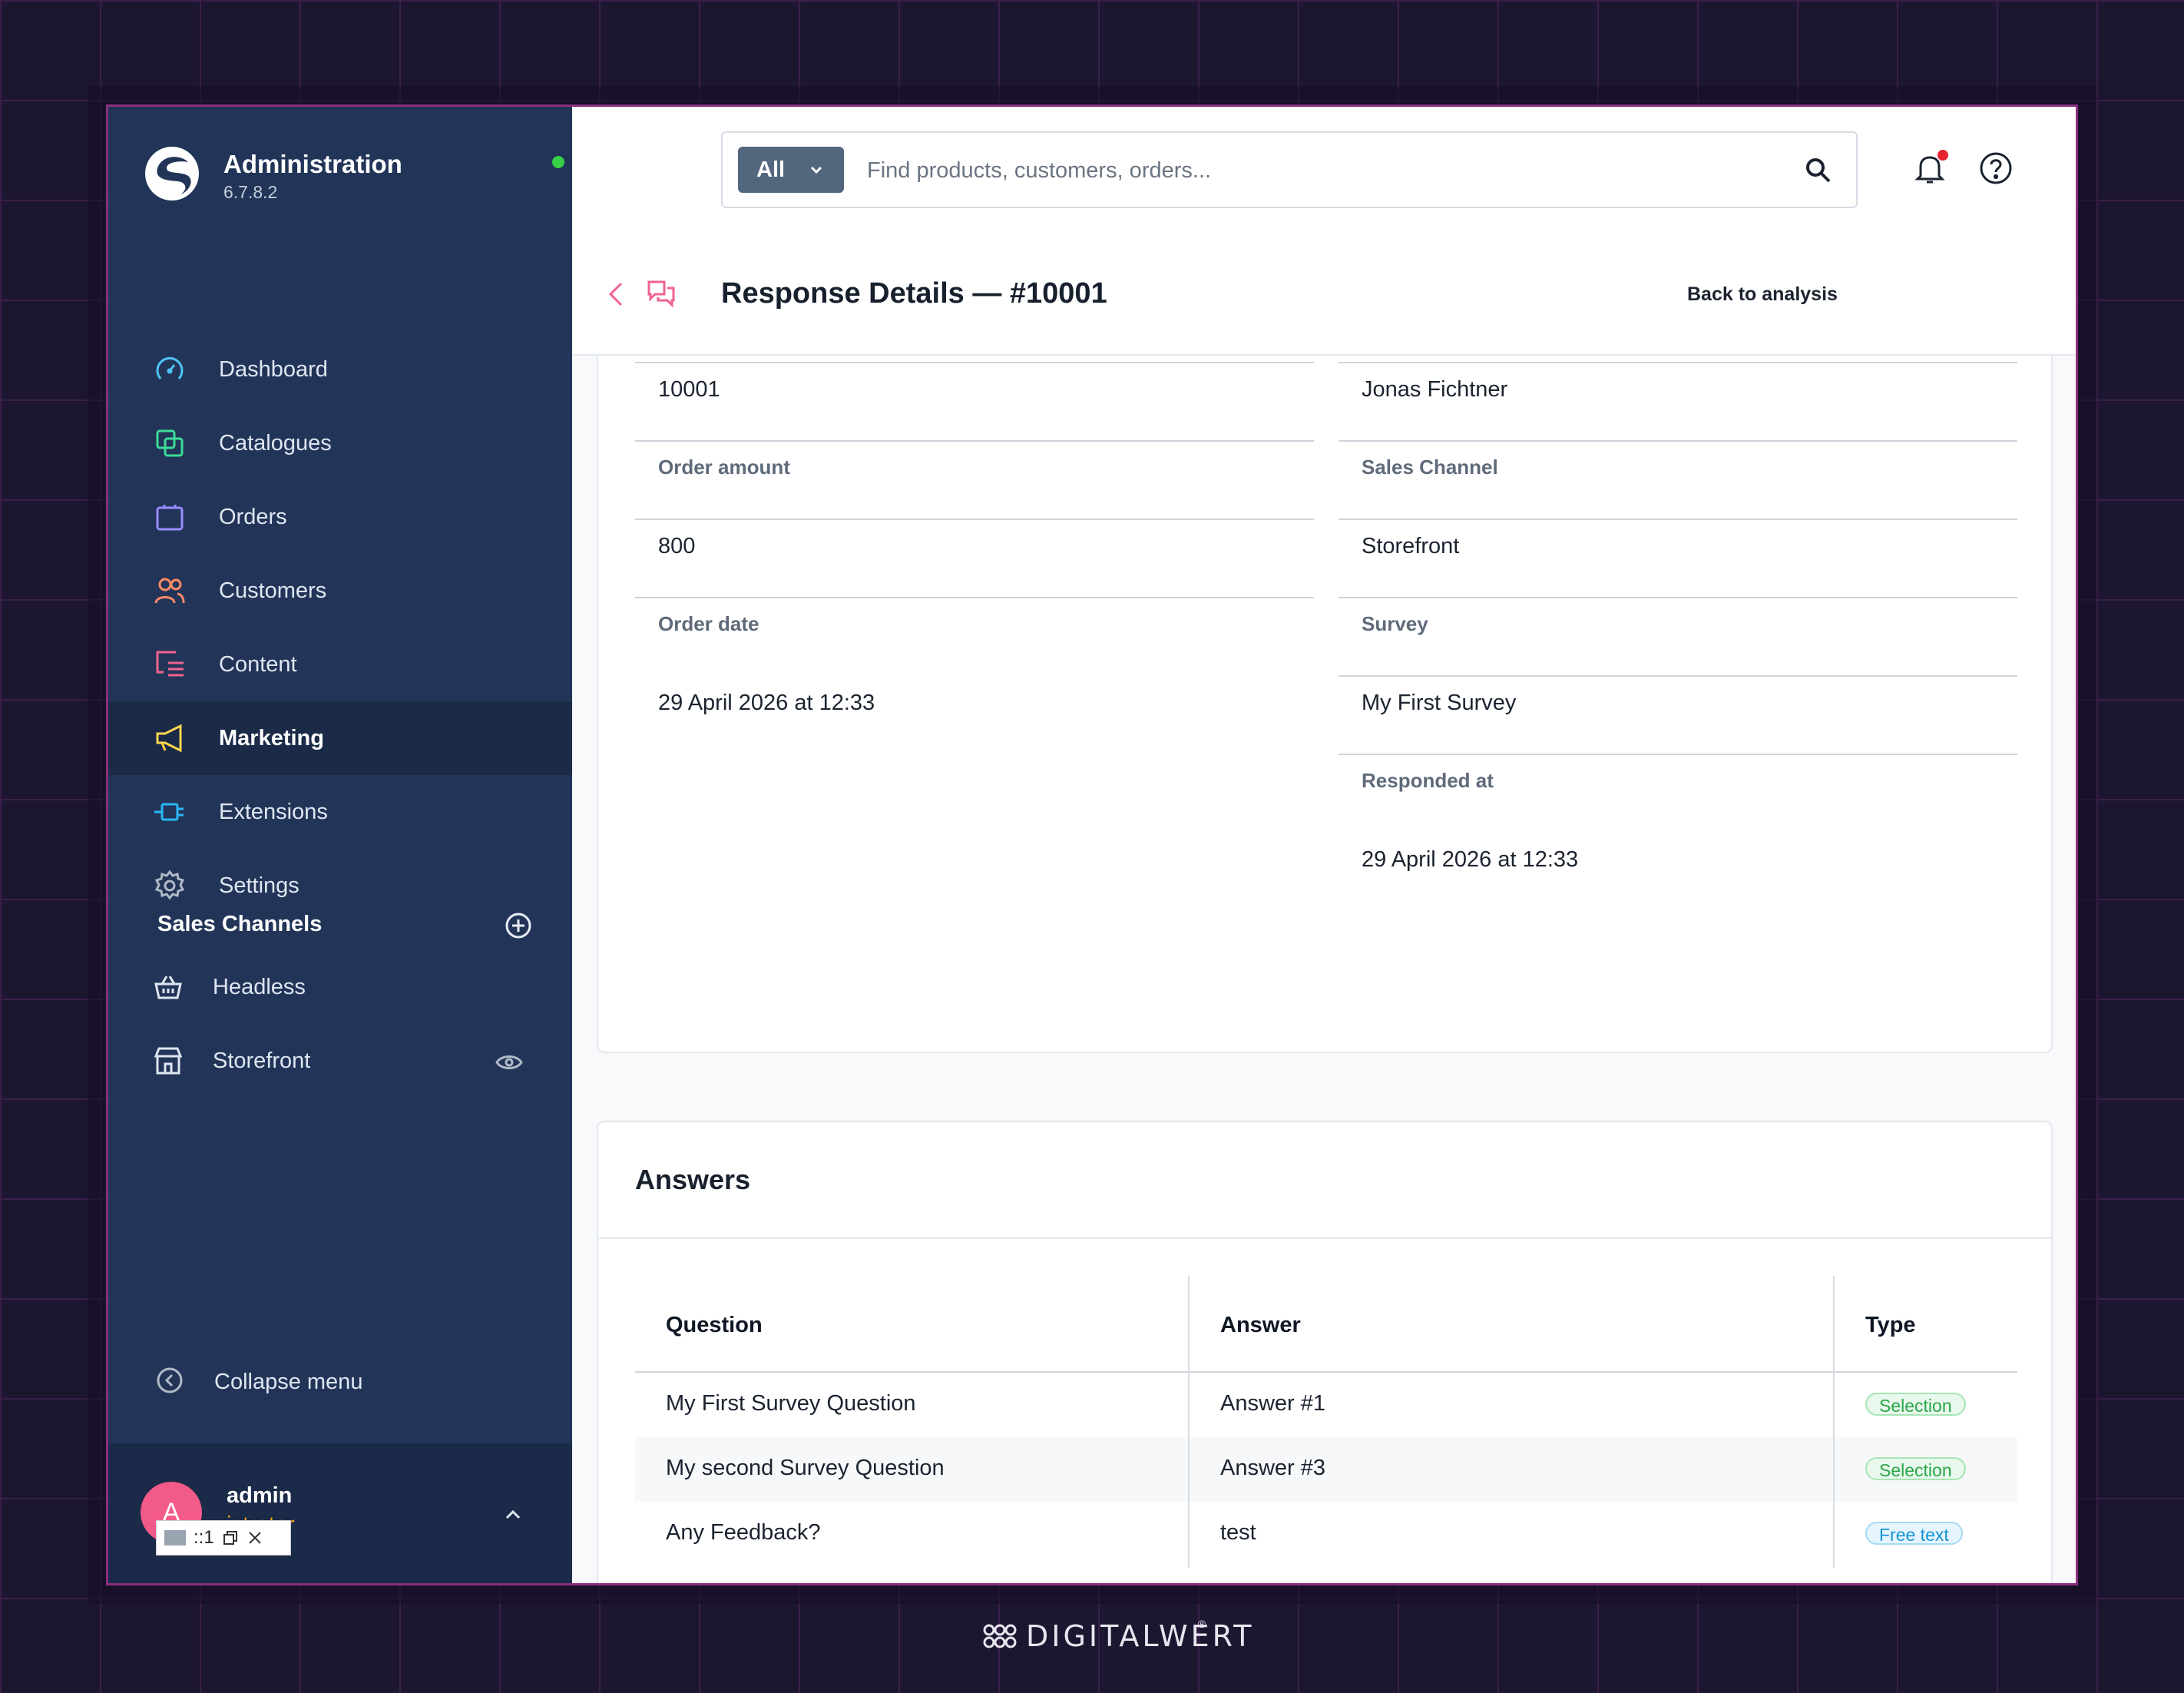 The height and width of the screenshot is (1693, 2184). I want to click on collapse-menu-button: Collapse menu, so click(308, 1382).